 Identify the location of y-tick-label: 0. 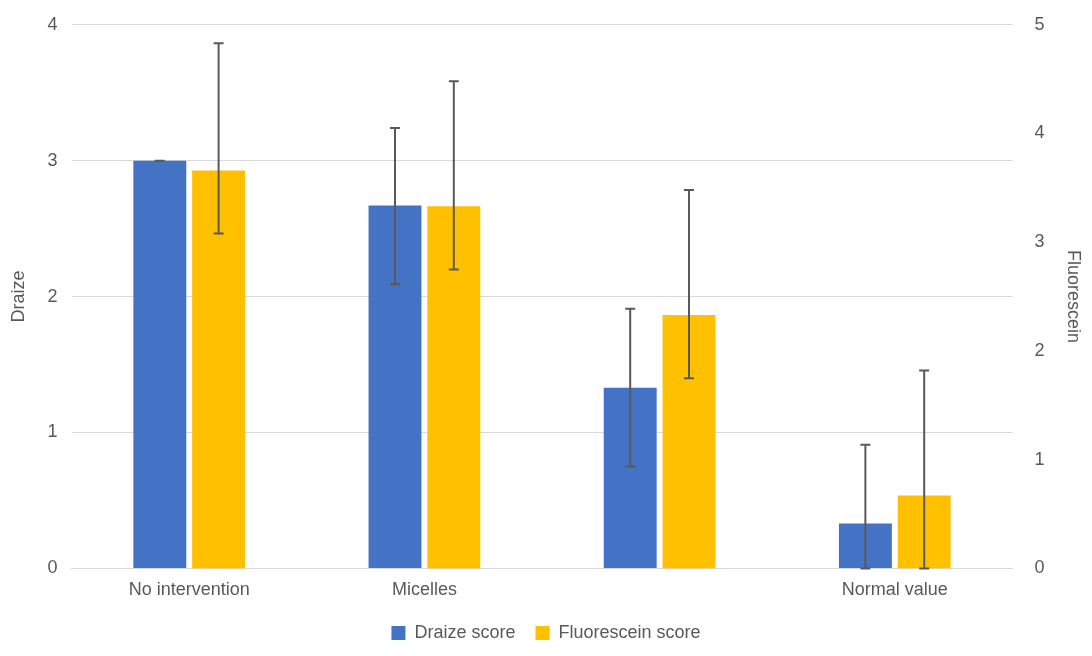
(52, 567).